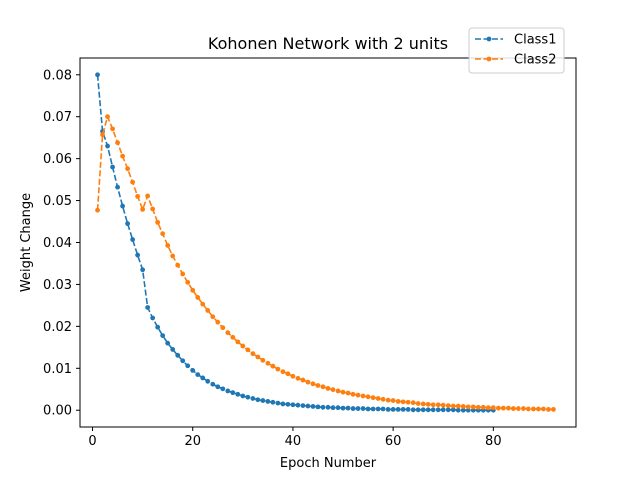  Describe the element at coordinates (92, 441) in the screenshot. I see `x-tick-label: 0` at that location.